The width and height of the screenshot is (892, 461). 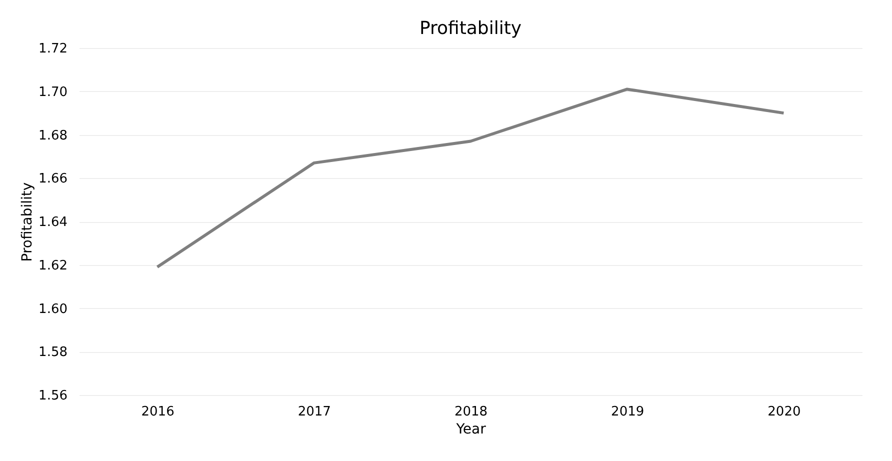 What do you see at coordinates (470, 430) in the screenshot?
I see `x-axis-title: Year` at bounding box center [470, 430].